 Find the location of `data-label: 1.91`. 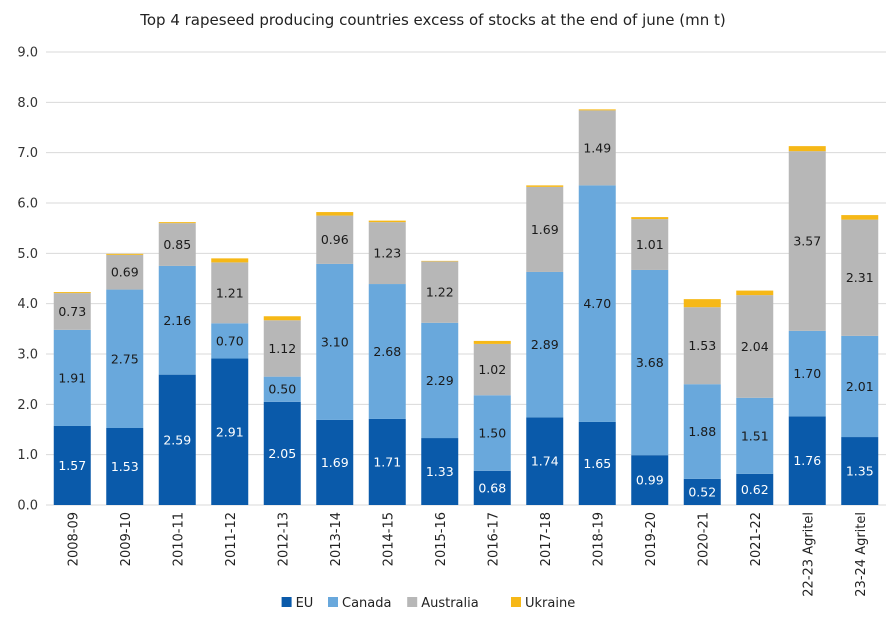

data-label: 1.91 is located at coordinates (72, 377).